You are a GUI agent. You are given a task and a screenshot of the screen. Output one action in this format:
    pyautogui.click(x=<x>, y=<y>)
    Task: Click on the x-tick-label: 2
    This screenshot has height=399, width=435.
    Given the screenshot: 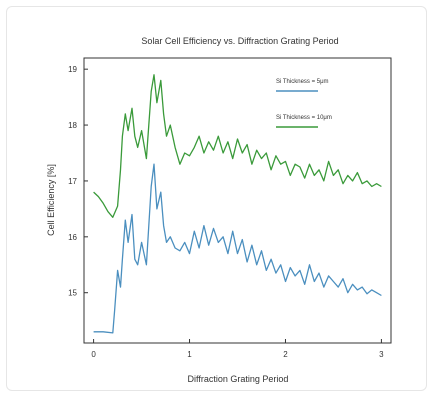 What is the action you would take?
    pyautogui.click(x=285, y=354)
    